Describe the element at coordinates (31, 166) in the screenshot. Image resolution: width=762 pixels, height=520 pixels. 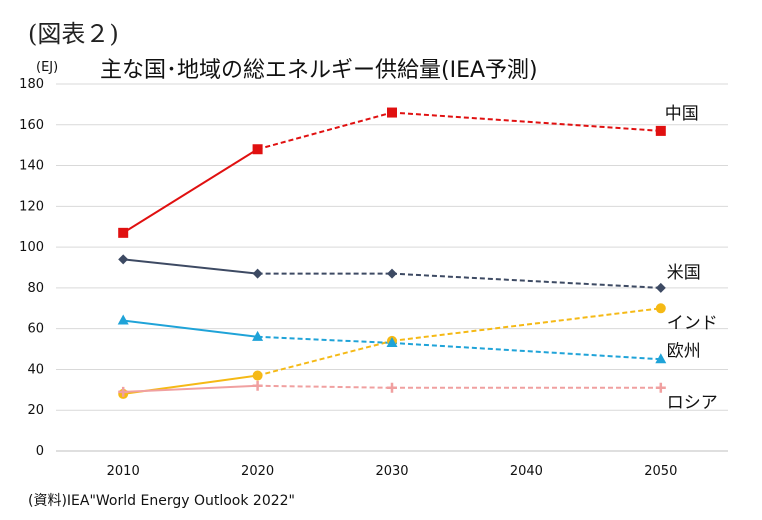
I see `y-tick-label: 140` at that location.